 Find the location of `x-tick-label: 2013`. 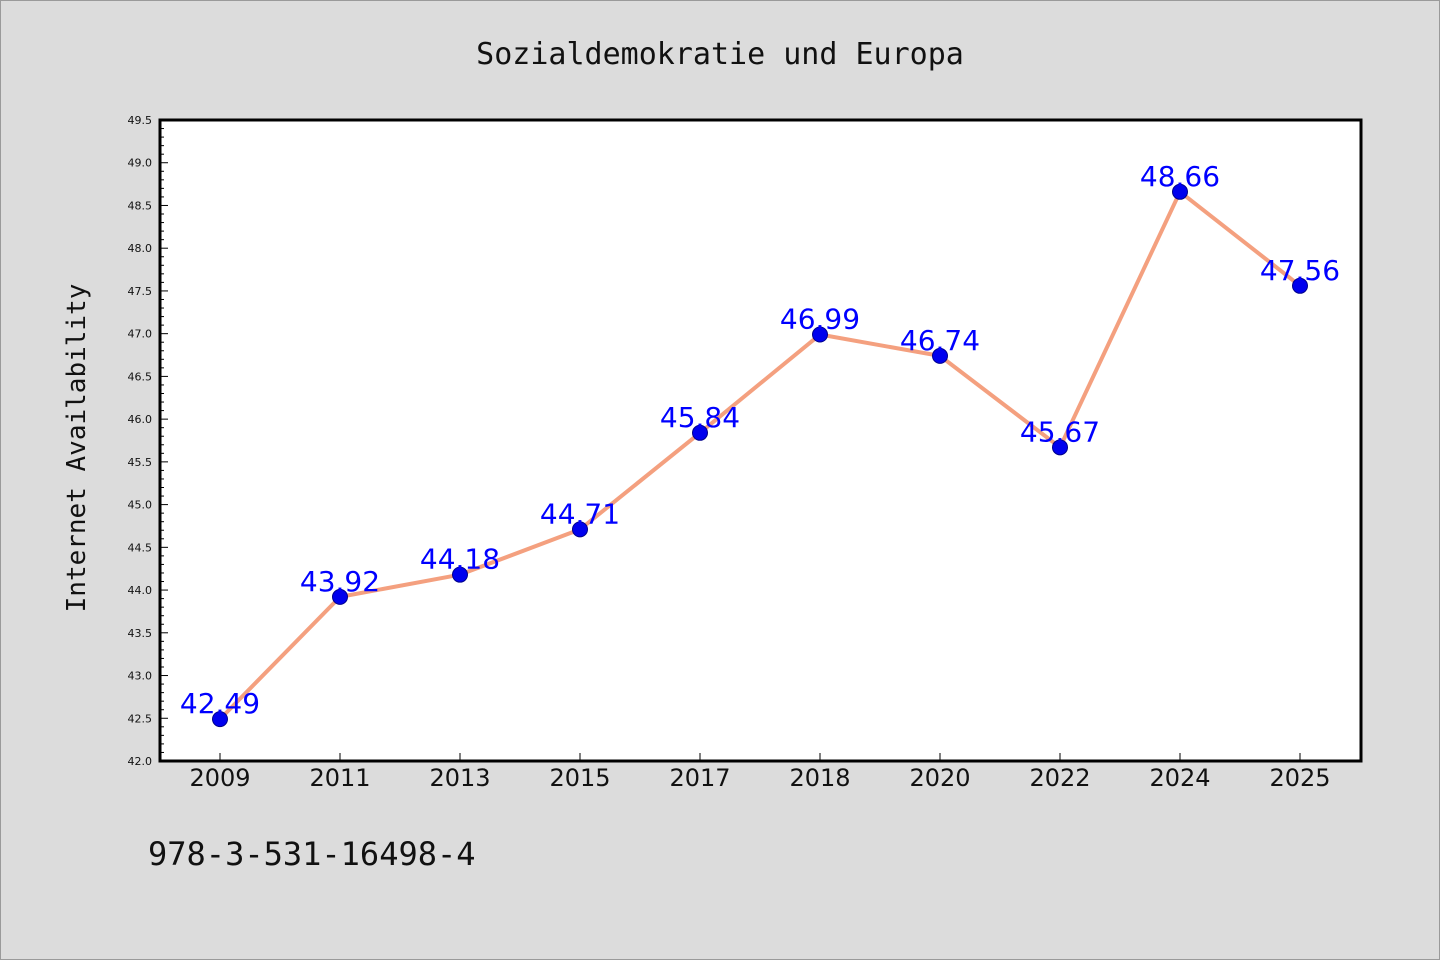

x-tick-label: 2013 is located at coordinates (459, 778).